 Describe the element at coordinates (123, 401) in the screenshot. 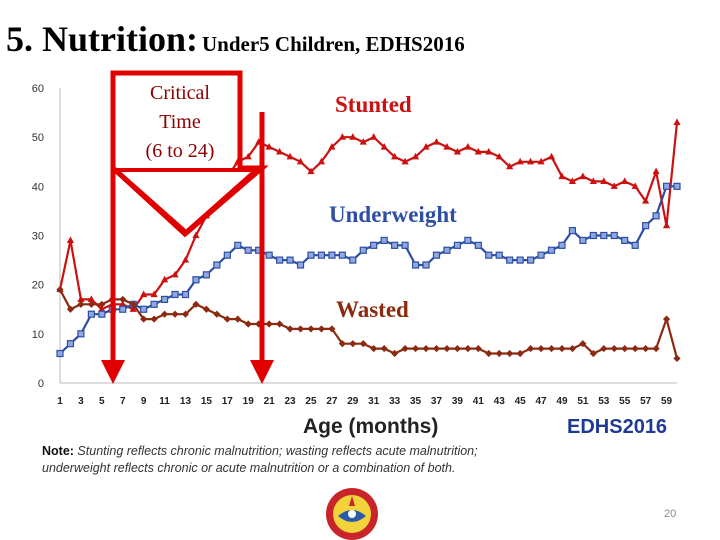

I see `x-tick-label: 7` at that location.